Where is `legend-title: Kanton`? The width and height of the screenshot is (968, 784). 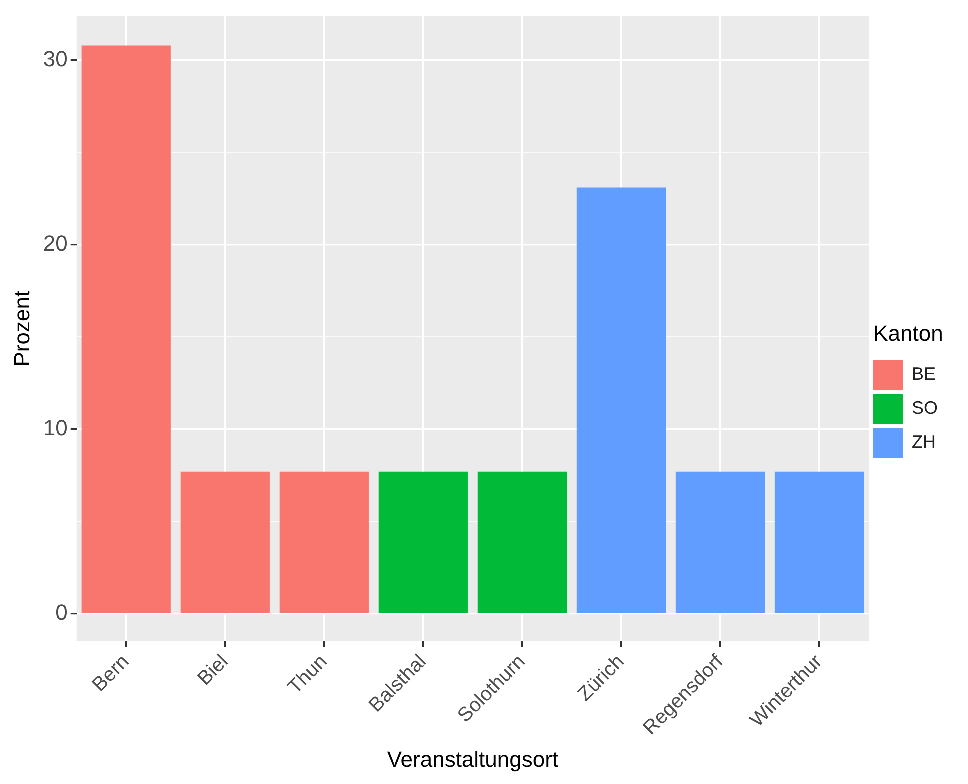
legend-title: Kanton is located at coordinates (909, 333).